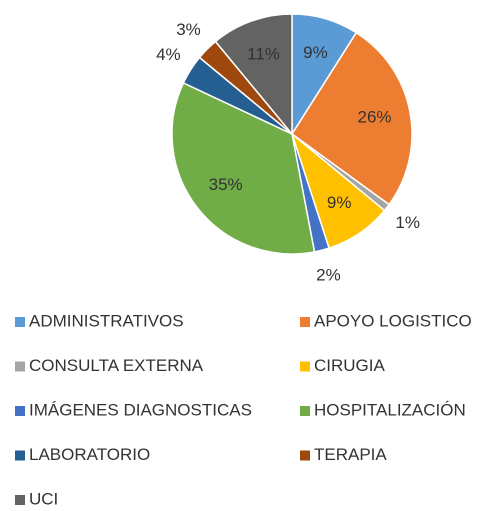 The image size is (501, 511). I want to click on legend-label: CIRUGIA, so click(350, 365).